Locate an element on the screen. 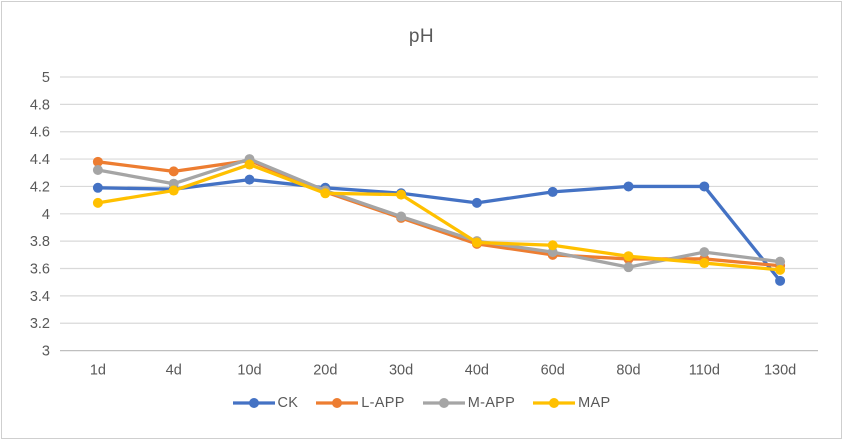  x-tick-label: 60d is located at coordinates (553, 371).